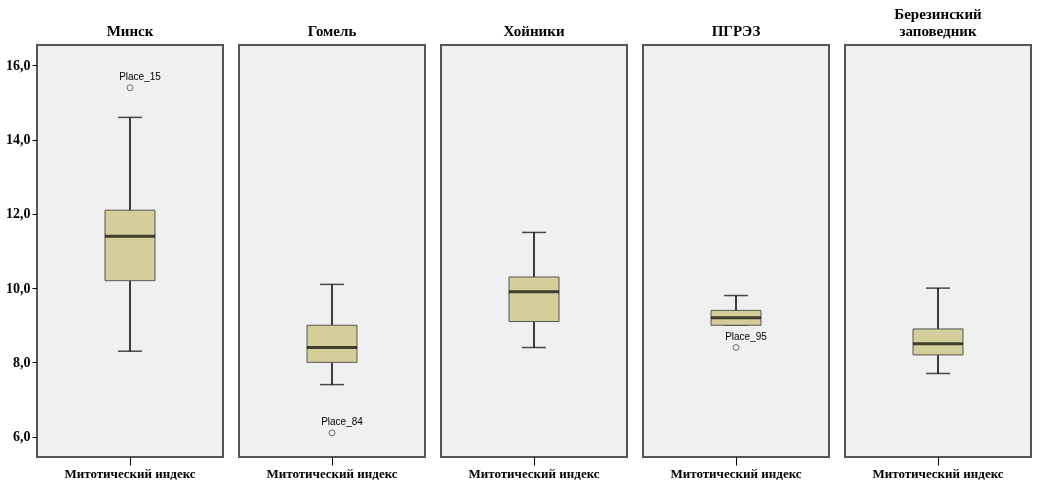 This screenshot has height=497, width=1064. Describe the element at coordinates (18, 65) in the screenshot. I see `y-tick-label: 16,0` at that location.